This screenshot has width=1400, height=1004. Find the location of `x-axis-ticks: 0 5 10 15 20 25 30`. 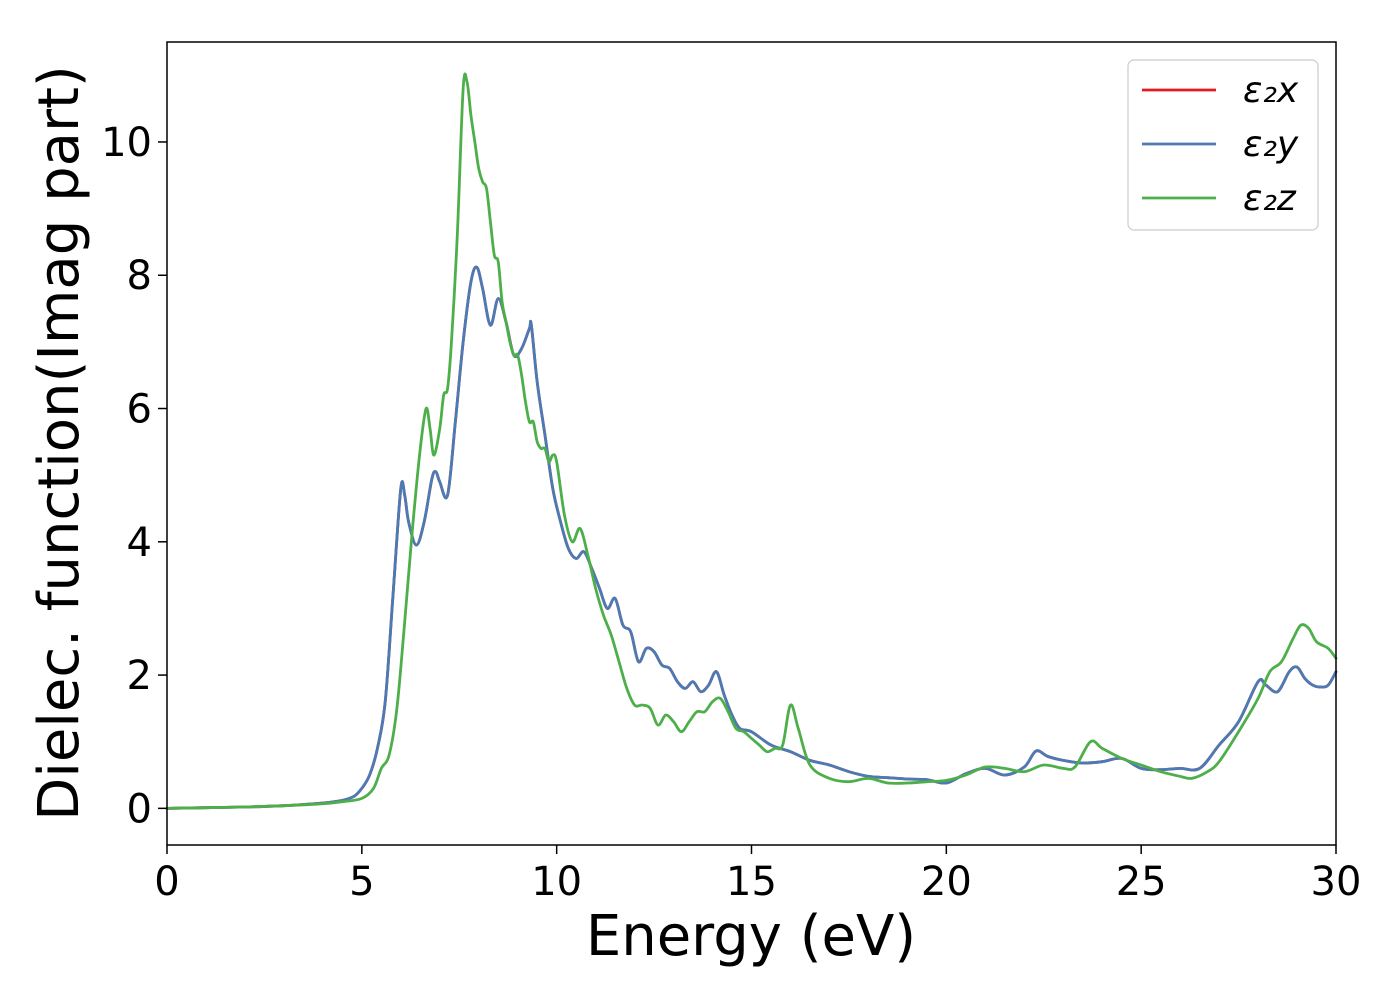

x-axis-ticks: 0 5 10 15 20 25 30 is located at coordinates (757, 875).